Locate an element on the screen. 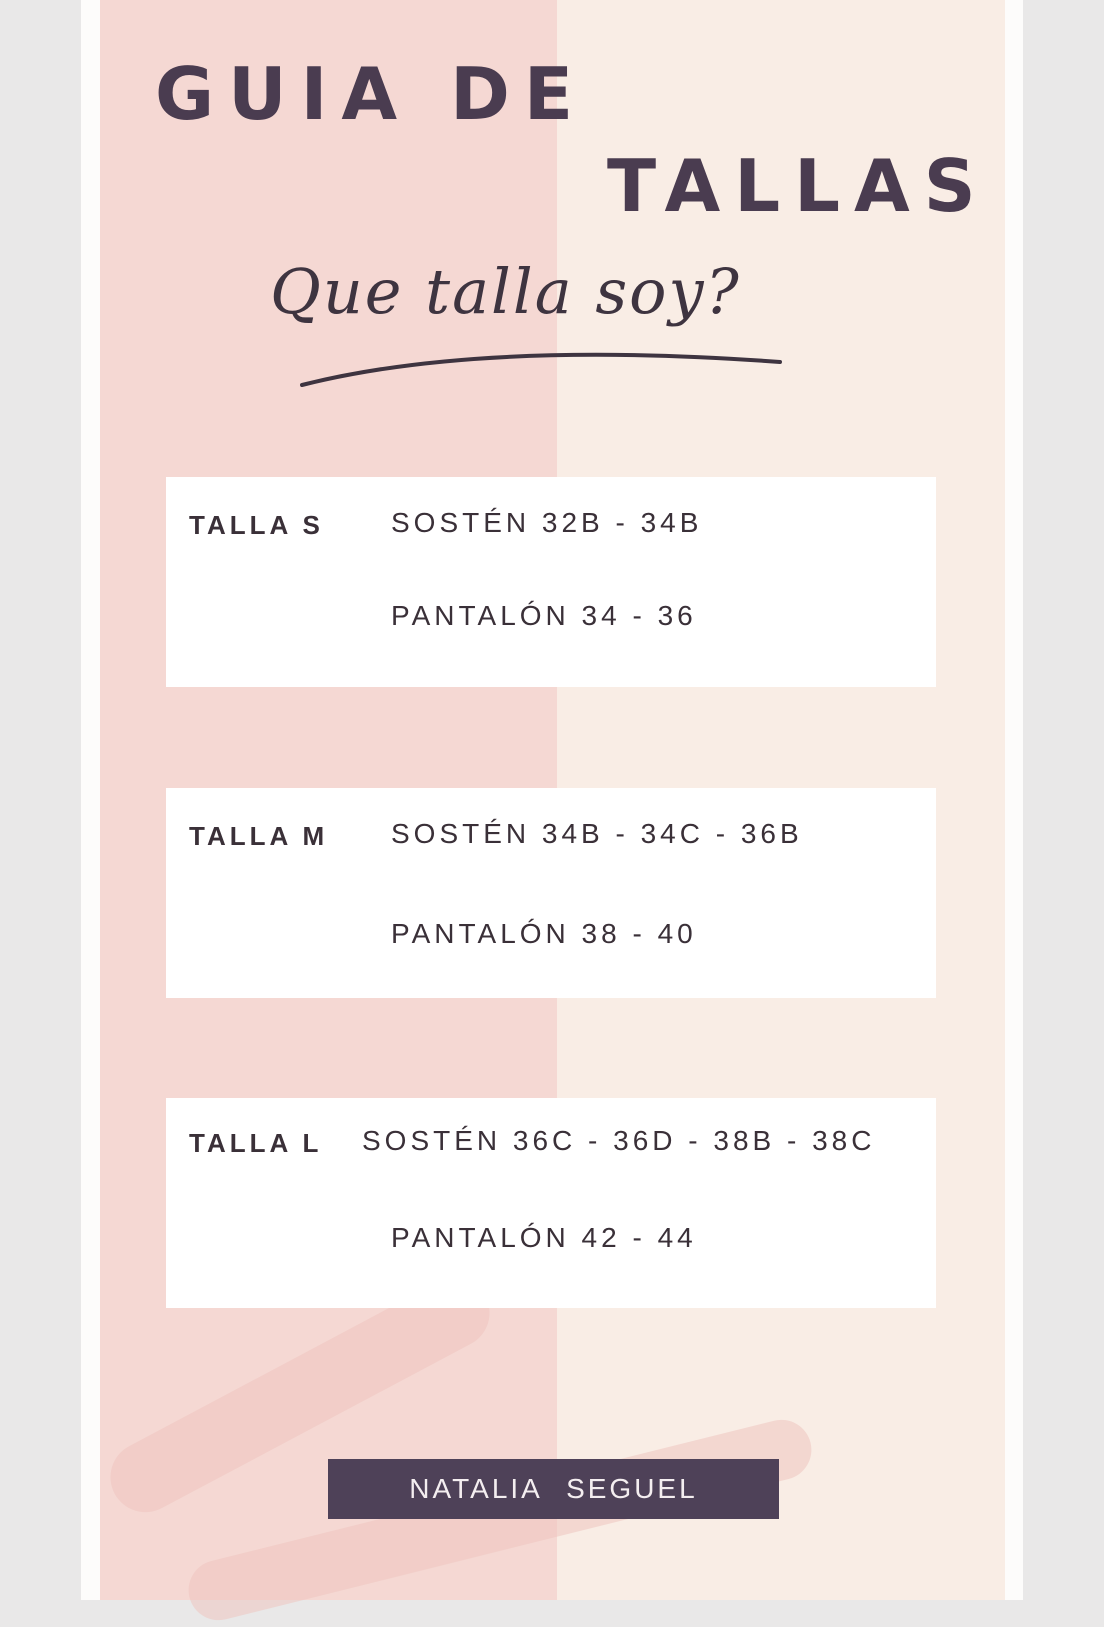 Image resolution: width=1104 pixels, height=1627 pixels. bra-size: SOSTÉN 34B - 34C - 36B is located at coordinates (597, 833).